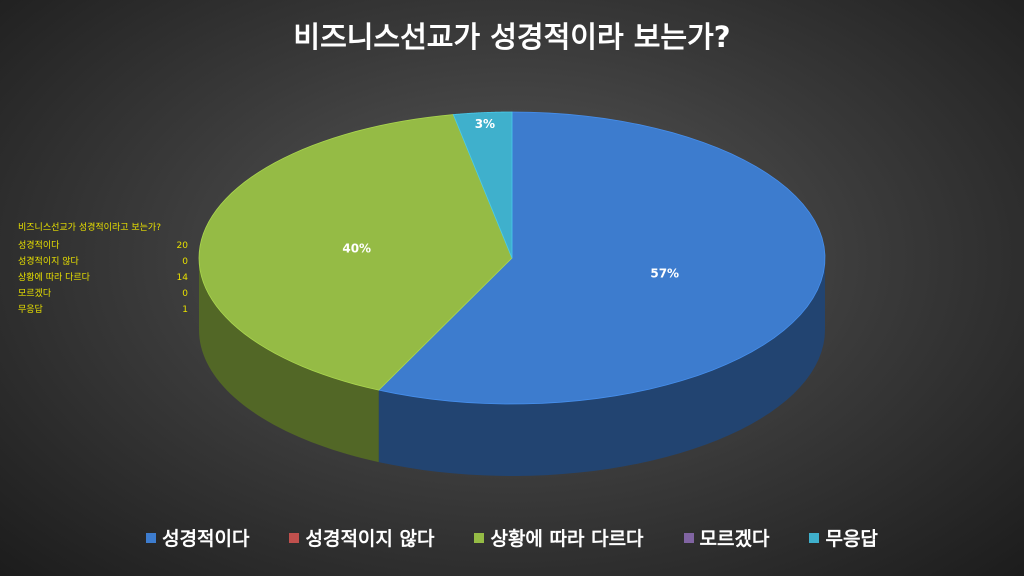 The width and height of the screenshot is (1024, 576). I want to click on legend: 성경적이다 성경적이지 않다 상황에 따라 다르다 모르겠다 무응답, so click(512, 537).